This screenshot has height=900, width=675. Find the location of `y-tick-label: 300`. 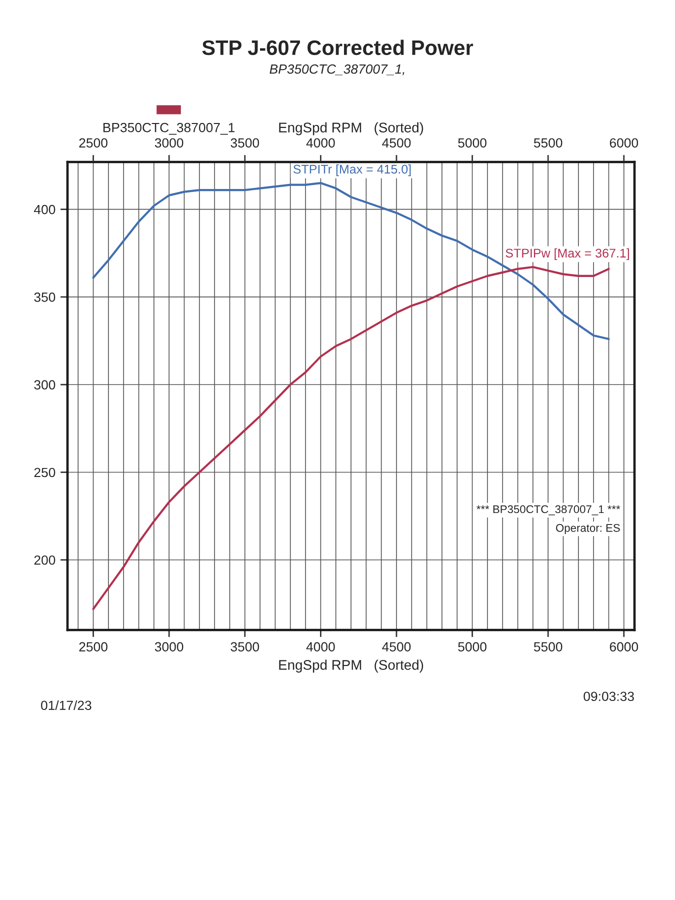

y-tick-label: 300 is located at coordinates (45, 385).